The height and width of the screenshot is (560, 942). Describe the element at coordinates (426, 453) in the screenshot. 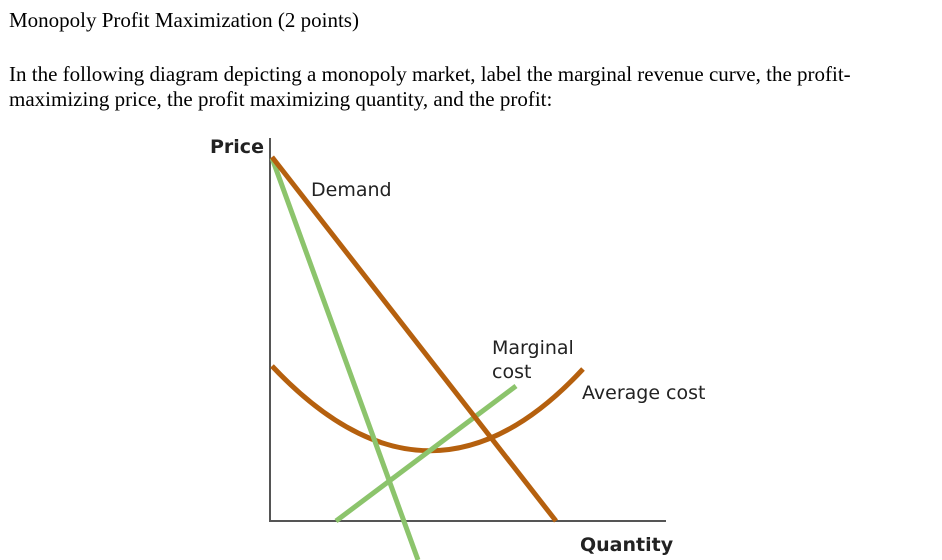

I see `marginal-cost-curve` at that location.